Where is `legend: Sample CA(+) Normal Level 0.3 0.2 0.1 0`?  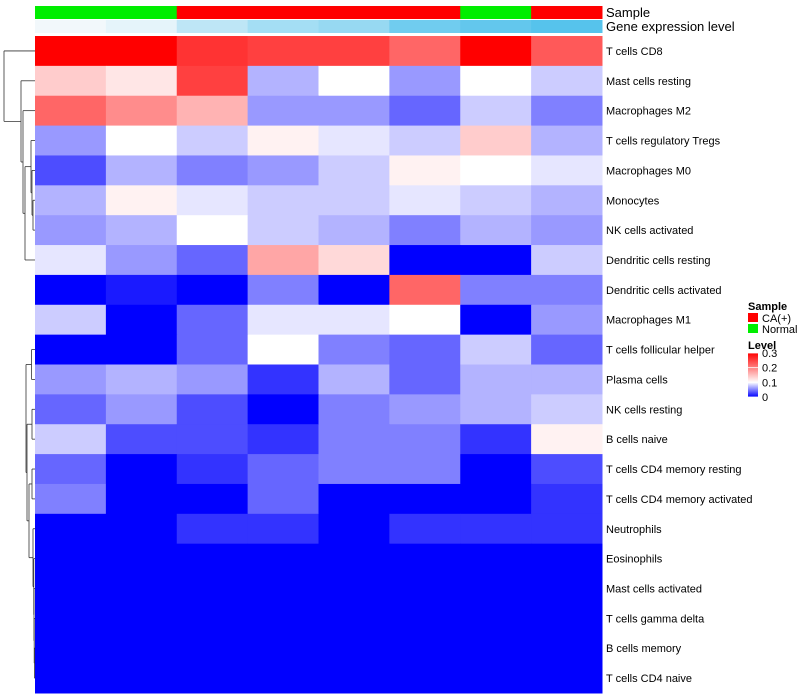
legend: Sample CA(+) Normal Level 0.3 0.2 0.1 0 is located at coordinates (772, 352).